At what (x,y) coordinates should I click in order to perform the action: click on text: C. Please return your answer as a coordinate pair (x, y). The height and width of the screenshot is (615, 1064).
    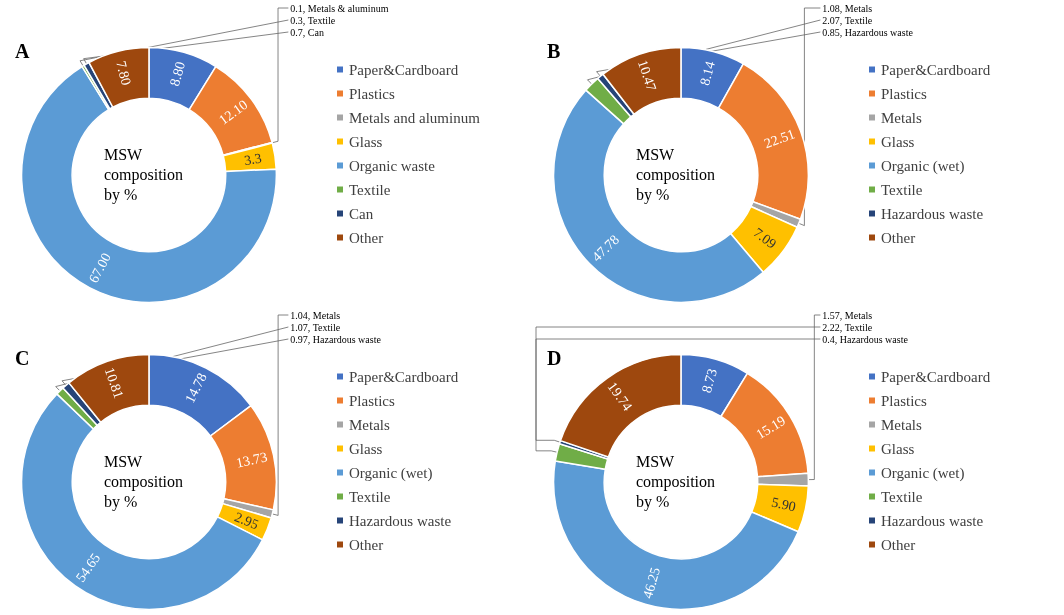
    Looking at the image, I should click on (22, 358).